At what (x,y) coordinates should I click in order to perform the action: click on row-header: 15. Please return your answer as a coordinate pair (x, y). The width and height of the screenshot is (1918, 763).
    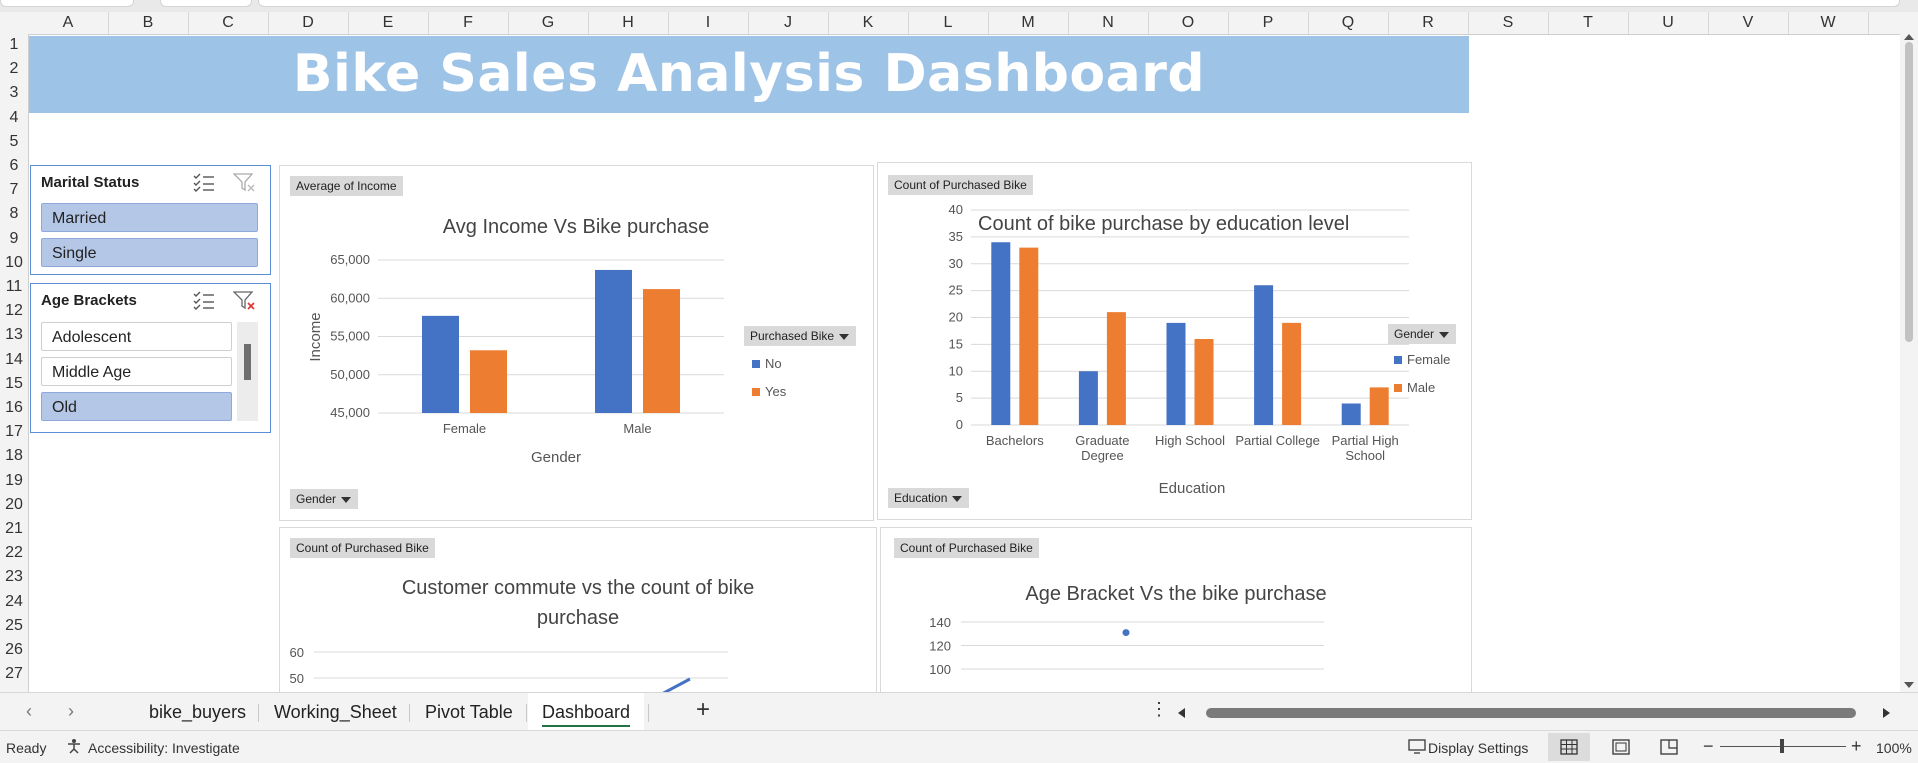
    Looking at the image, I should click on (14, 383).